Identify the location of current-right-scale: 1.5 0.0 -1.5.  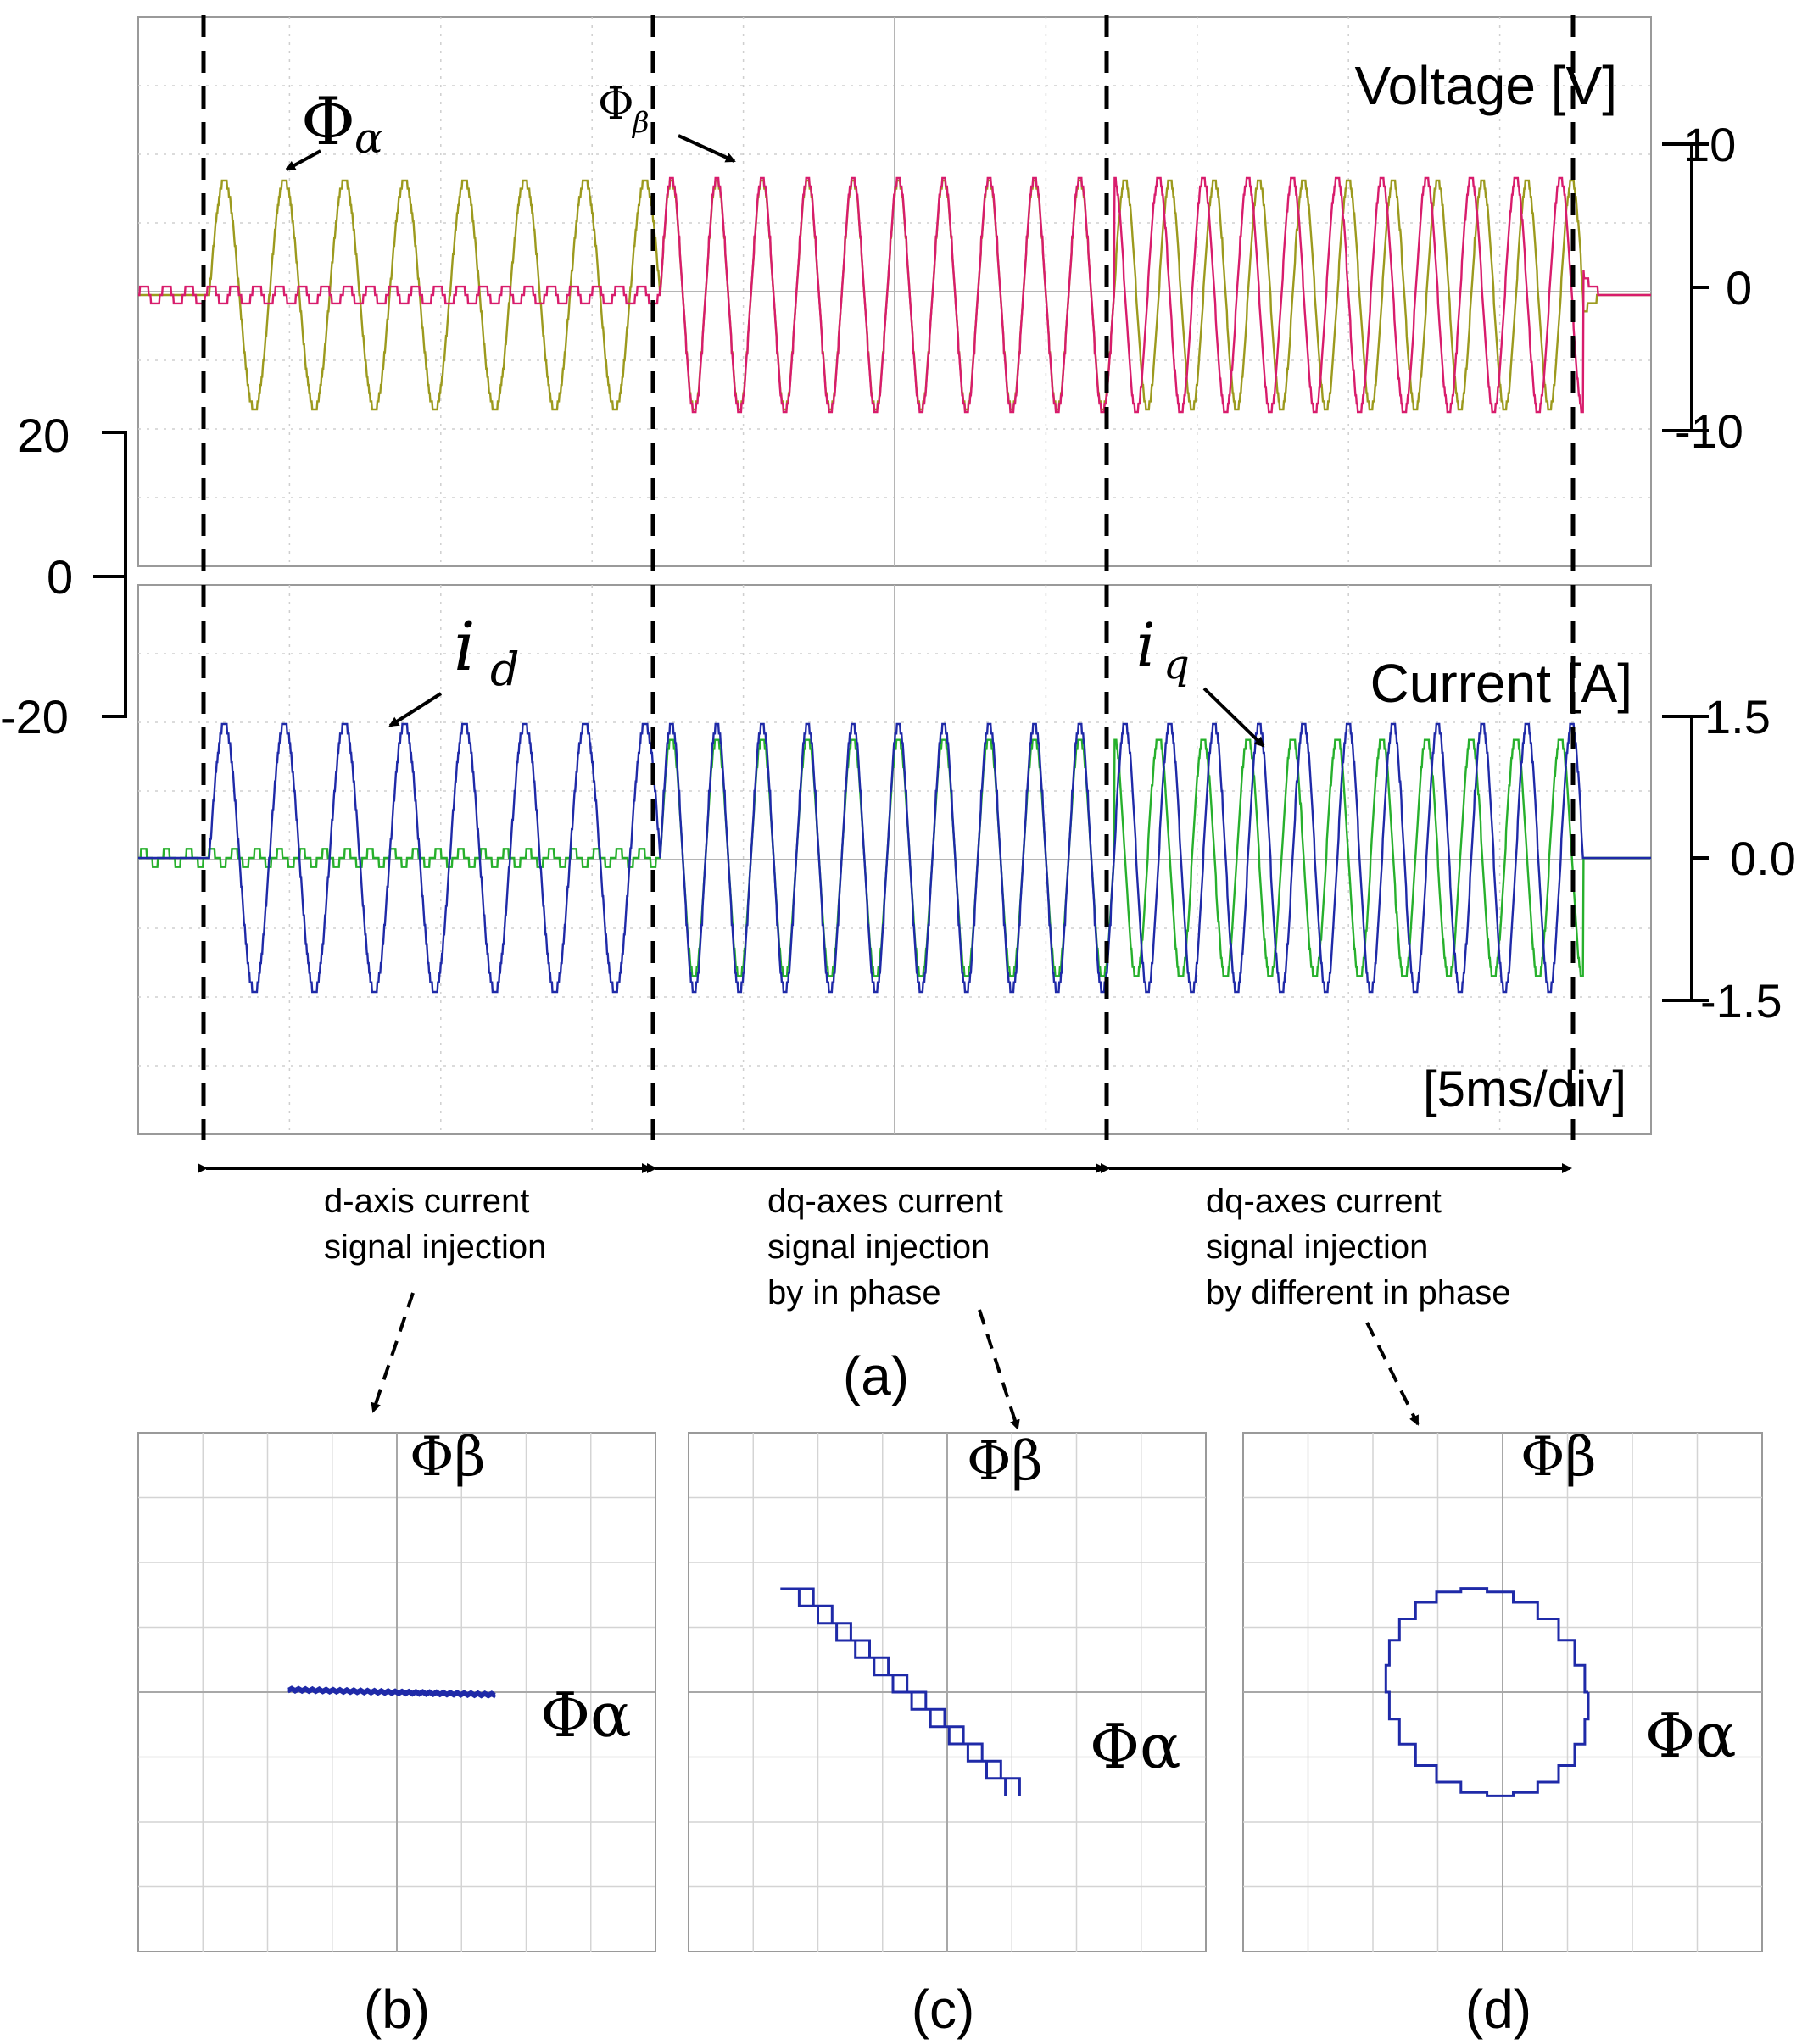
(1729, 859).